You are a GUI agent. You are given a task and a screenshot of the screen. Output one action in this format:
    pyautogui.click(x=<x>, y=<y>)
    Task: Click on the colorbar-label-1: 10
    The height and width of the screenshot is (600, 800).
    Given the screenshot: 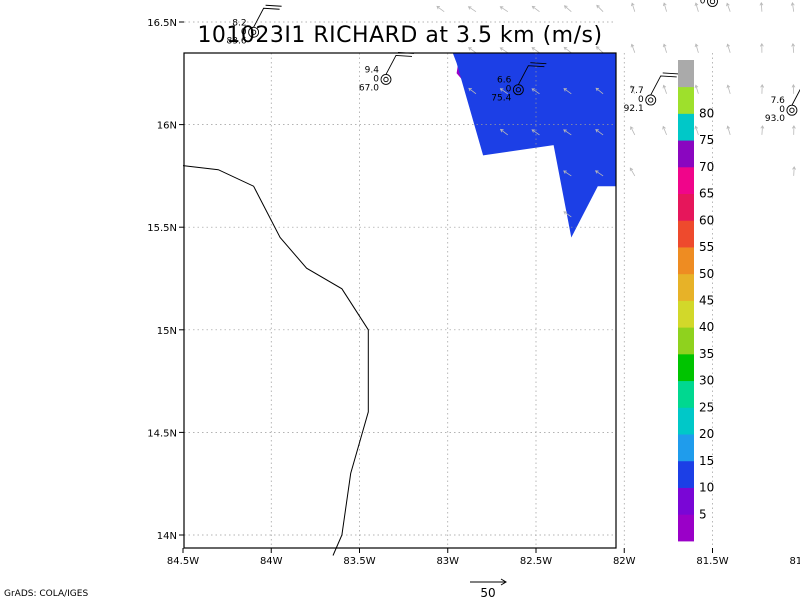 What is the action you would take?
    pyautogui.click(x=706, y=488)
    